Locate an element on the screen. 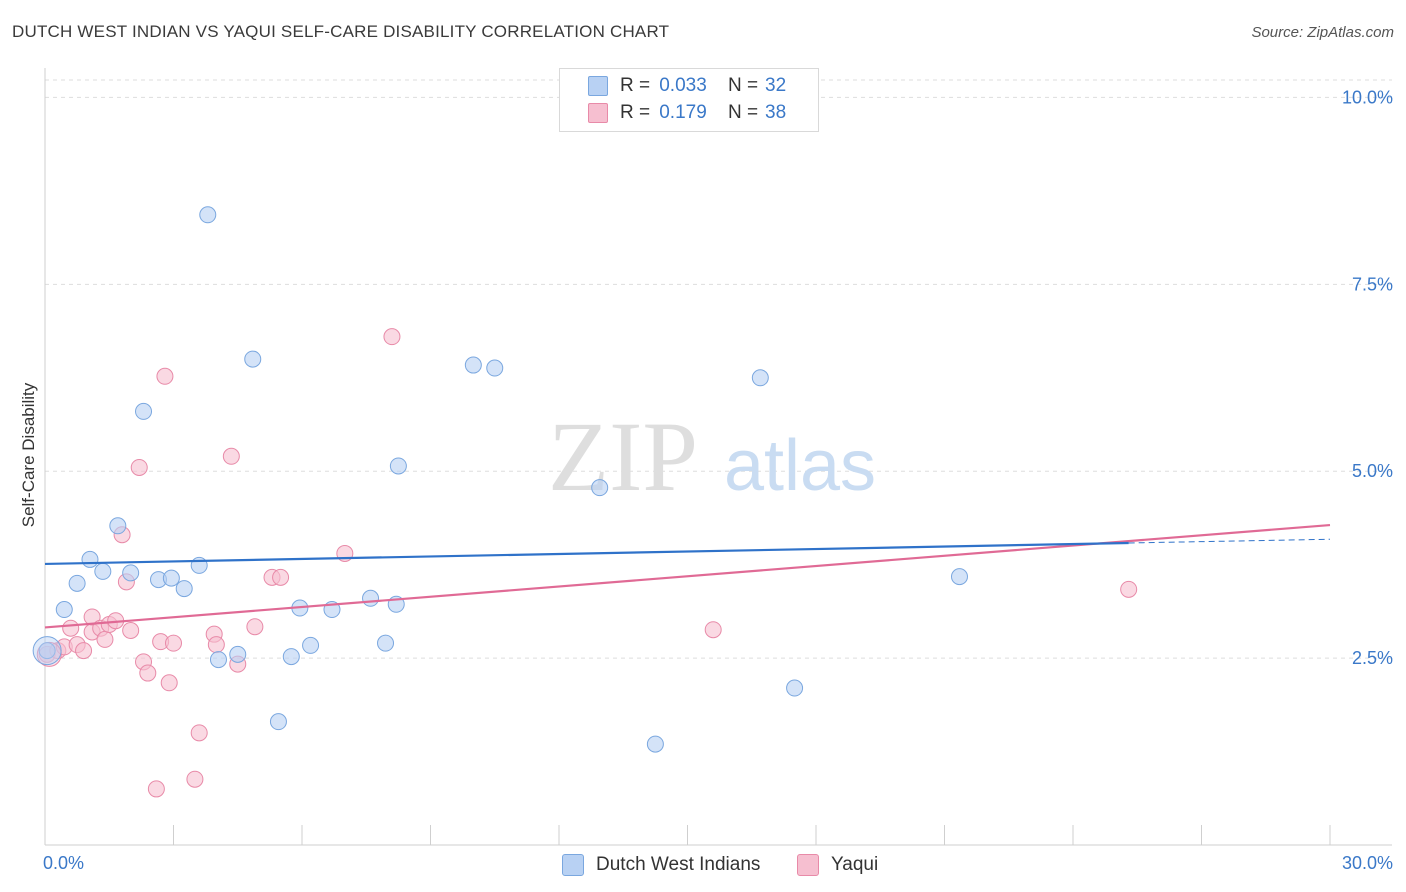  watermark-atlas: atlas is located at coordinates (800, 466).